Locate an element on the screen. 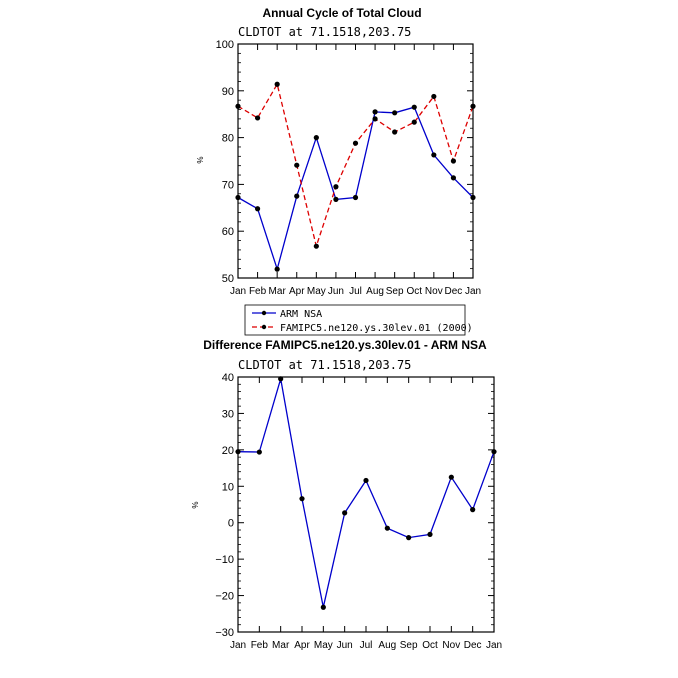 The width and height of the screenshot is (678, 678). top-chart-title: Annual Cycle of Total Cloud is located at coordinates (341, 13).